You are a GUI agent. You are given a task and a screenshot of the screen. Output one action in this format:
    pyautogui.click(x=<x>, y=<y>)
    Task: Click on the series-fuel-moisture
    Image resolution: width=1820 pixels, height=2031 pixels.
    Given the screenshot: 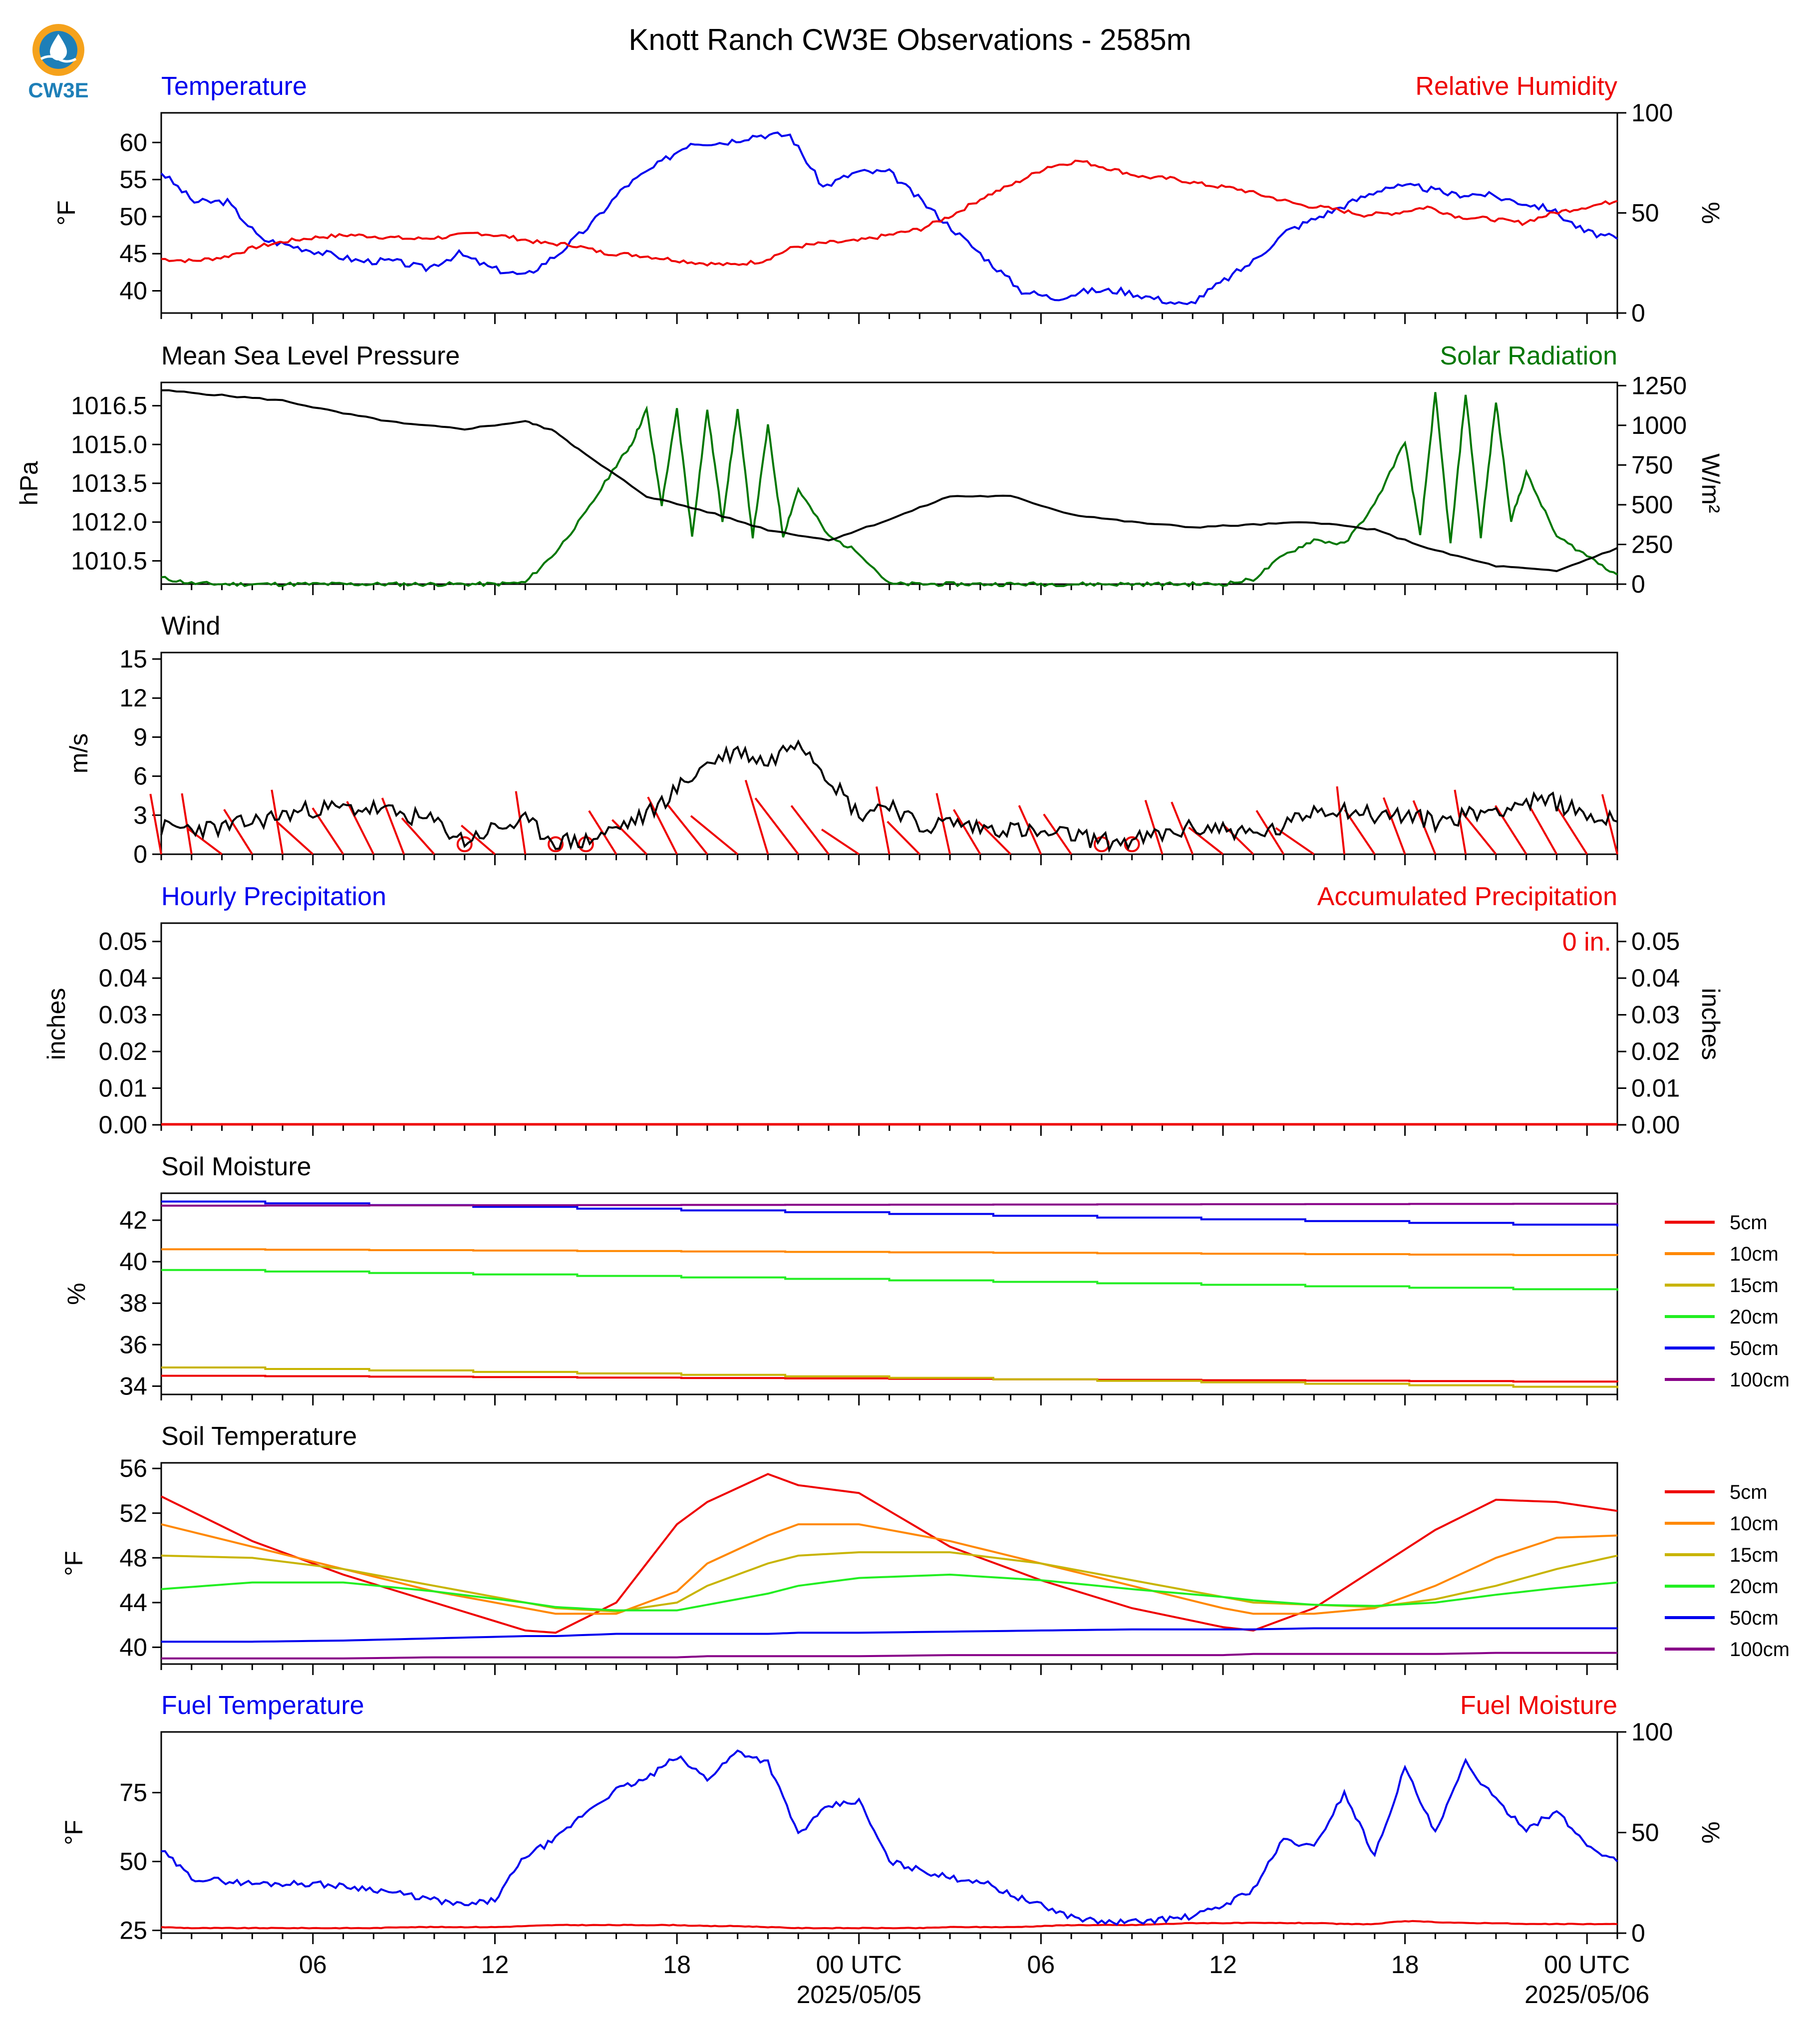 What is the action you would take?
    pyautogui.click(x=889, y=1925)
    